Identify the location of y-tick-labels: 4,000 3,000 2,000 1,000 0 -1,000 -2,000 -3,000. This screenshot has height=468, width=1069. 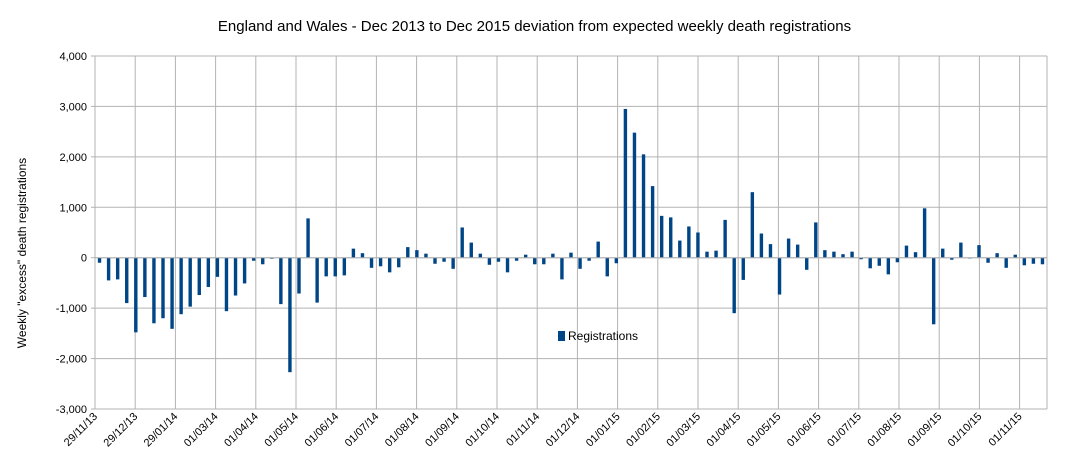
(71, 233).